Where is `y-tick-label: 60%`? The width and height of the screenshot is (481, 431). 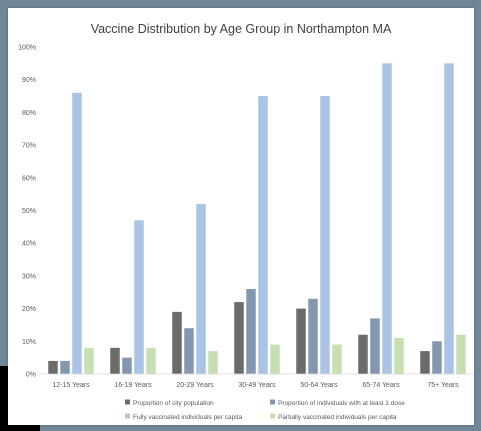
y-tick-label: 60% is located at coordinates (29, 178).